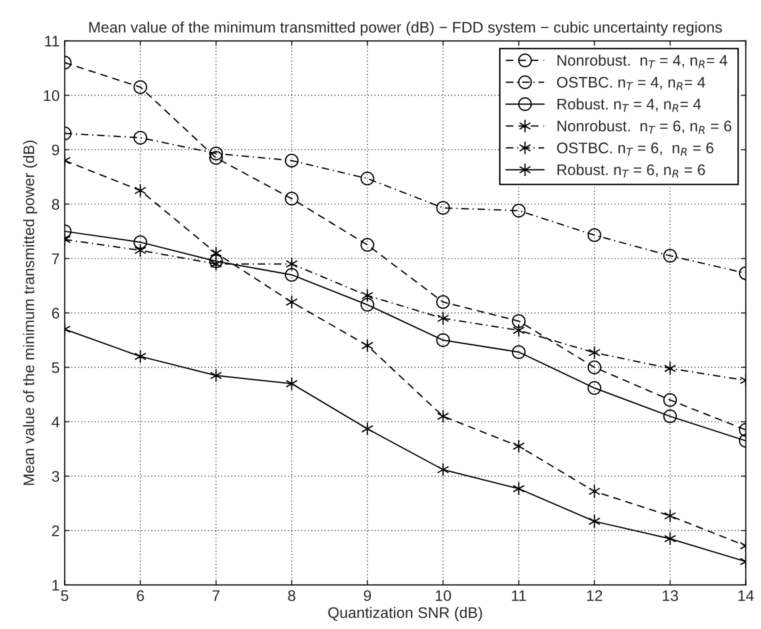 Image resolution: width=761 pixels, height=629 pixels. I want to click on x-tick-label: 7, so click(216, 595).